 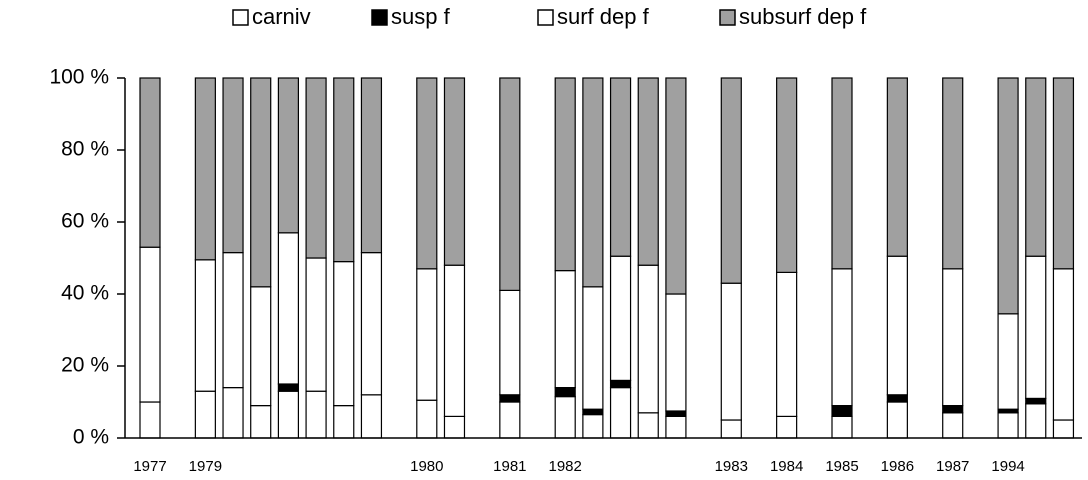 I want to click on legend-label: subsurf dep f, so click(x=803, y=16).